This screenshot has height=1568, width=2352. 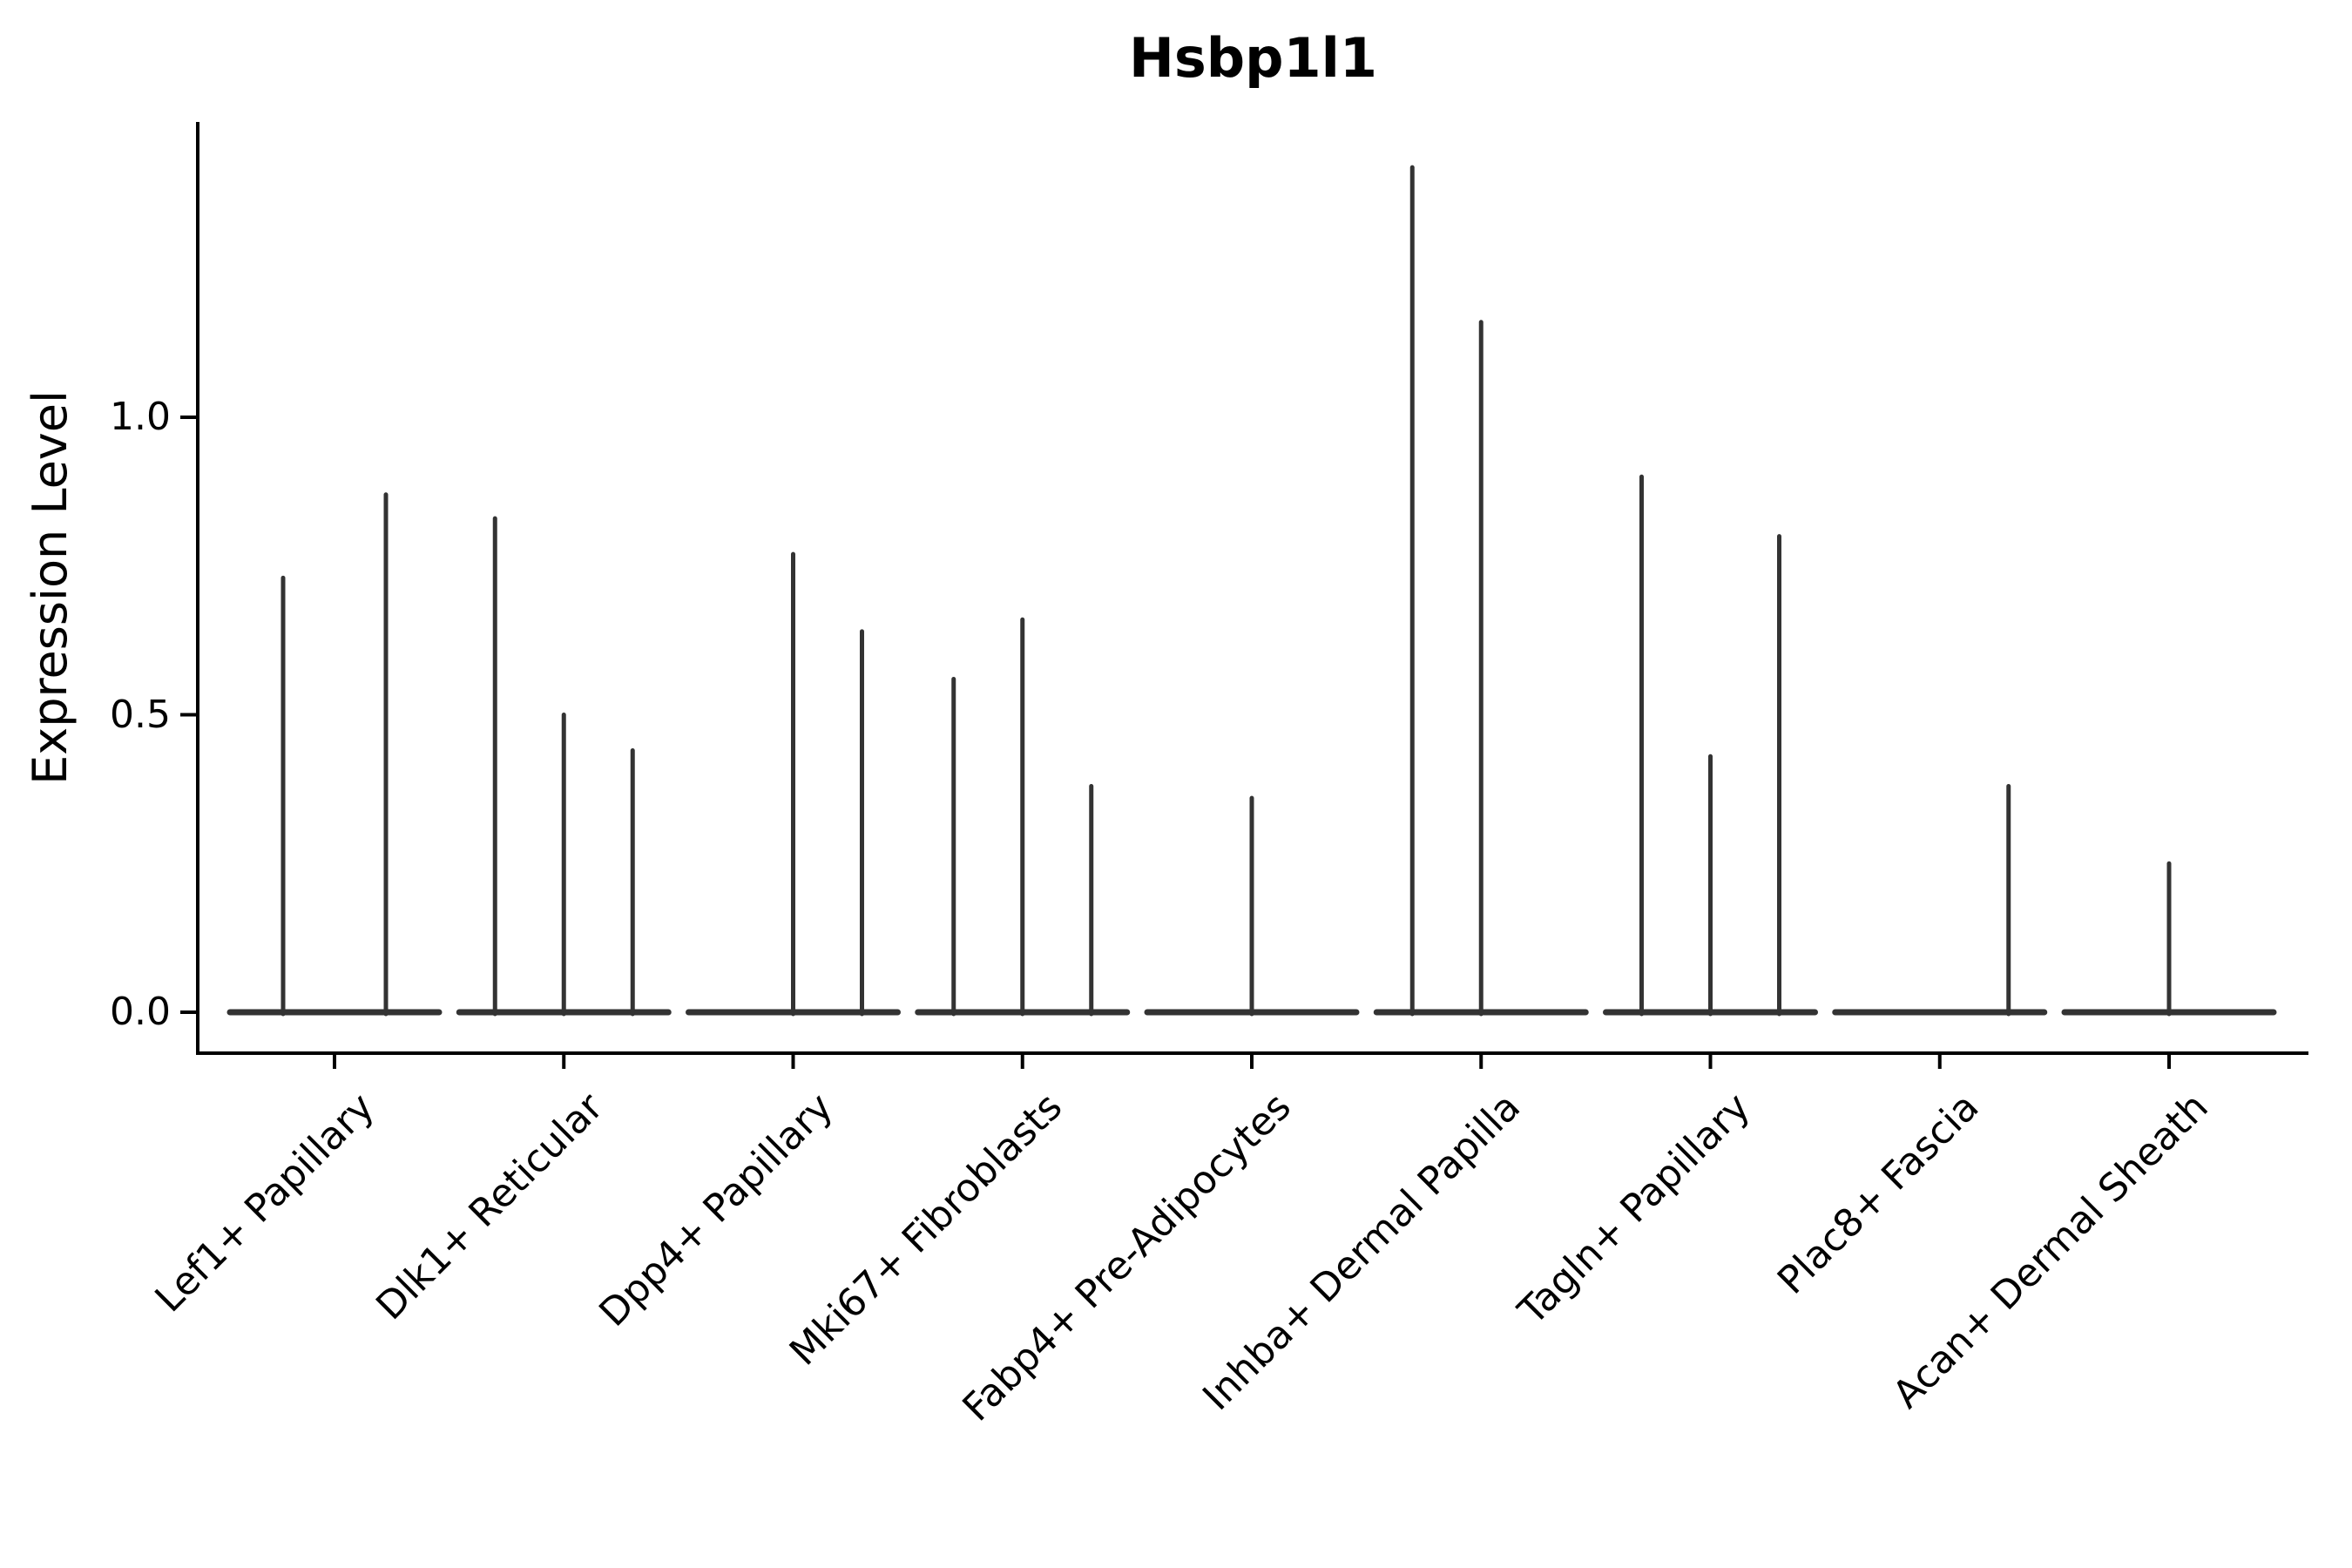 What do you see at coordinates (140, 1012) in the screenshot?
I see `y-tick-label: 0.0` at bounding box center [140, 1012].